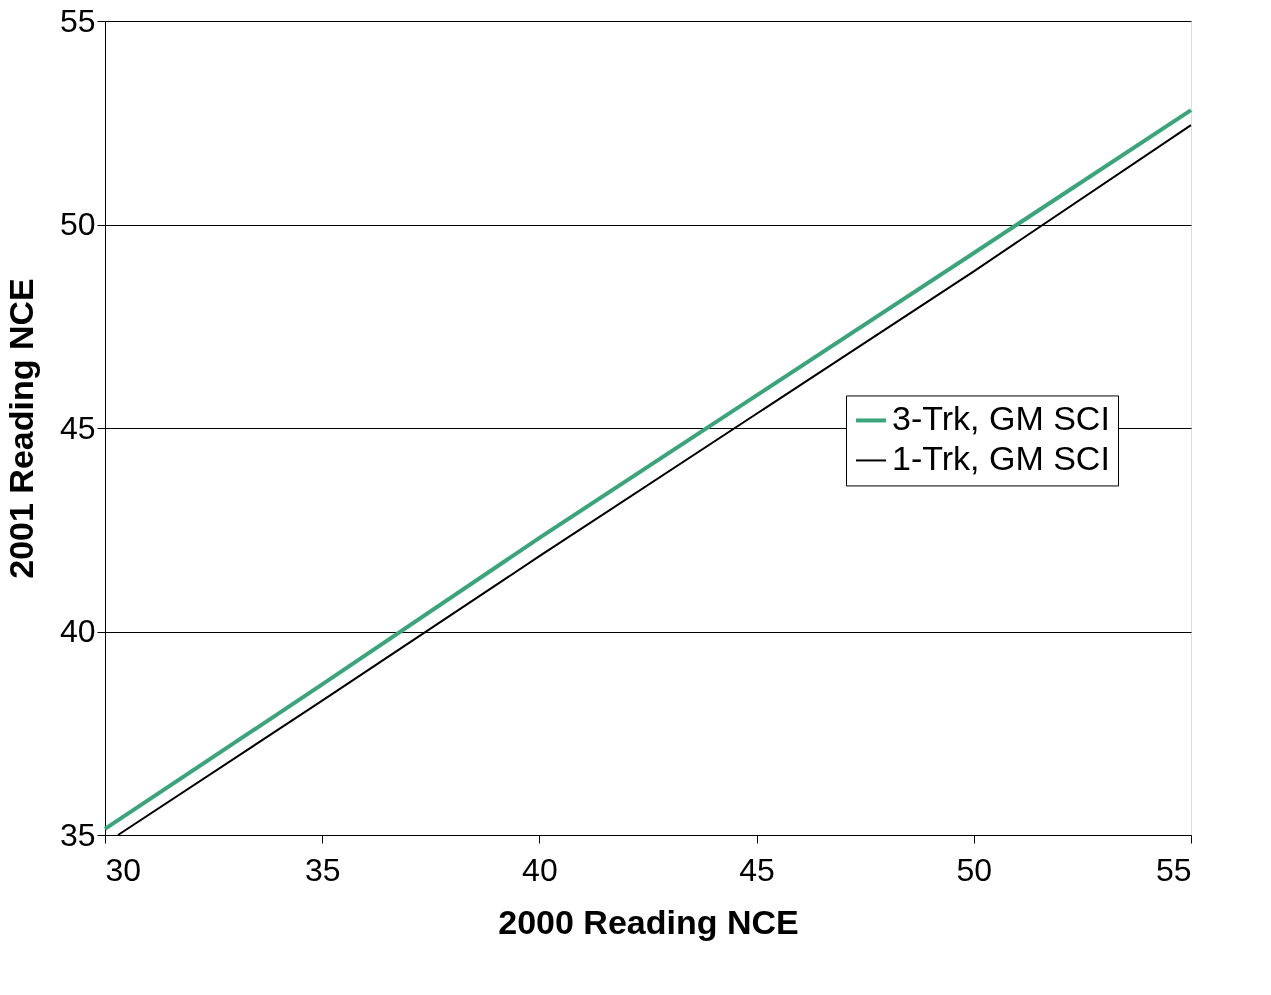  Describe the element at coordinates (77, 20) in the screenshot. I see `y-tick-label: 55` at that location.